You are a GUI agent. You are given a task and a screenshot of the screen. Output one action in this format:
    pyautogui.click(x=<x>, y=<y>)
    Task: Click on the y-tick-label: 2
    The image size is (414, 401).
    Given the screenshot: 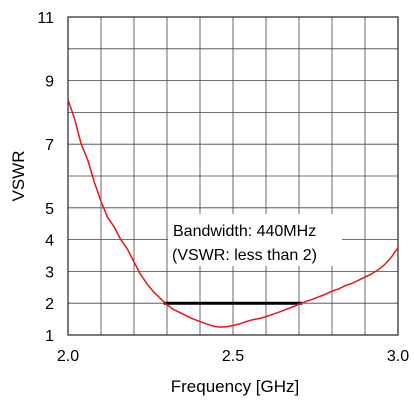 What is the action you would take?
    pyautogui.click(x=49, y=304)
    